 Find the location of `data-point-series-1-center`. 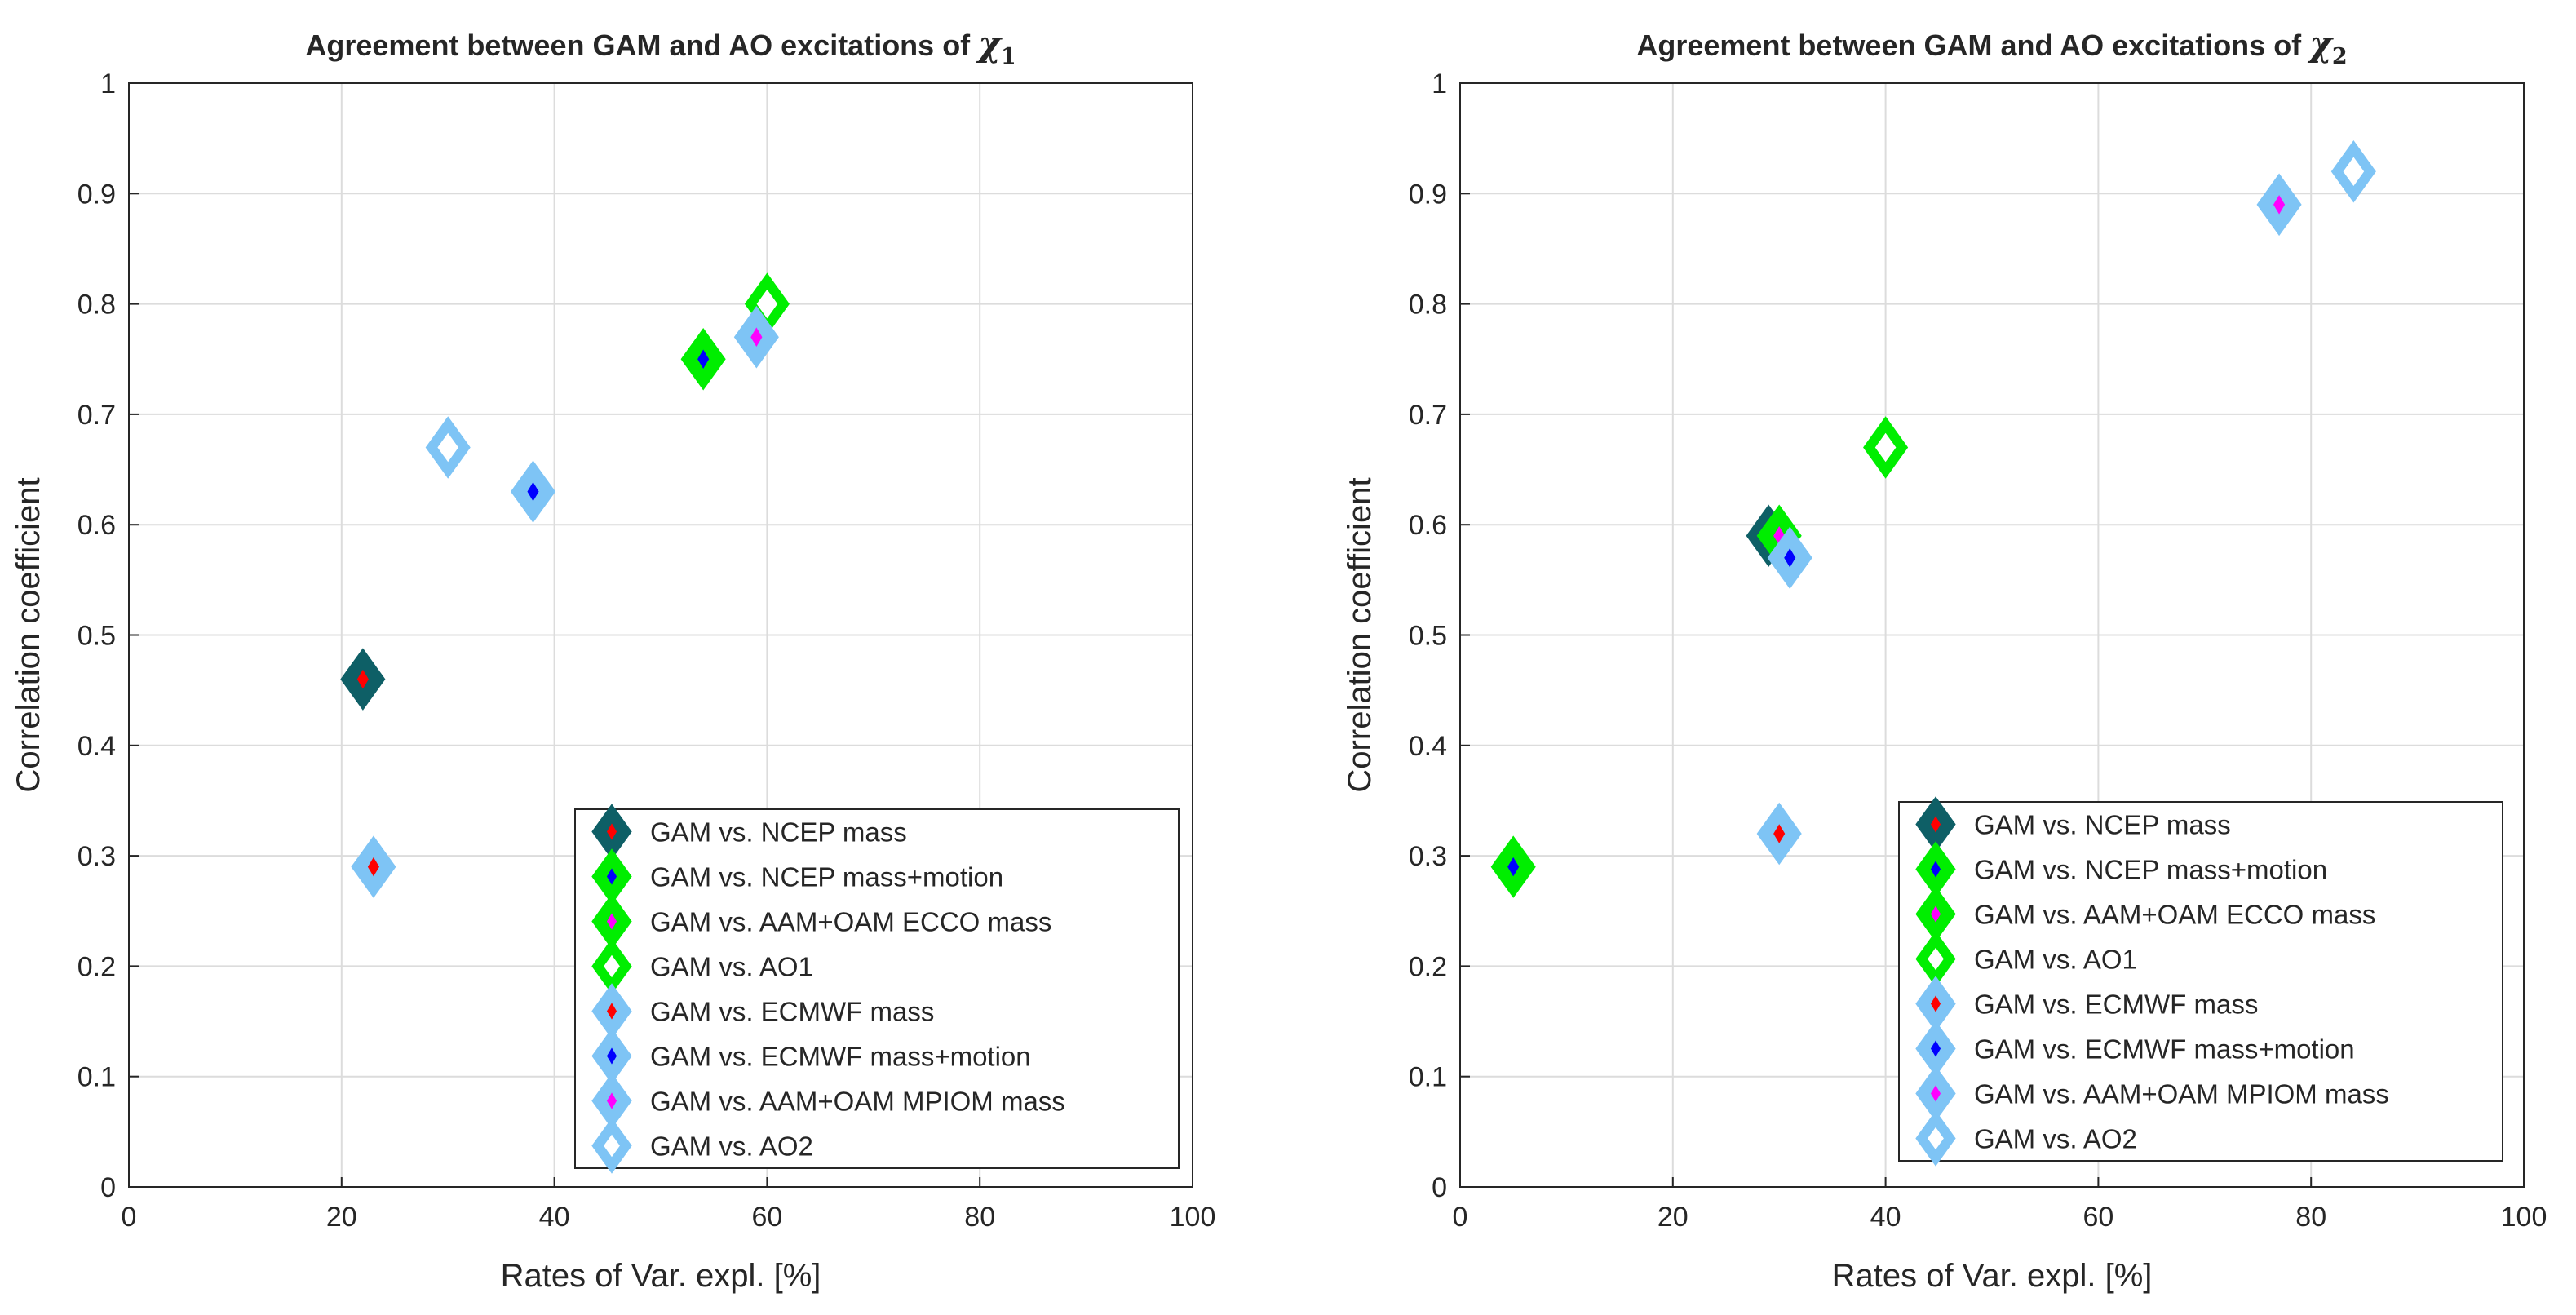

data-point-series-1-center is located at coordinates (362, 679).